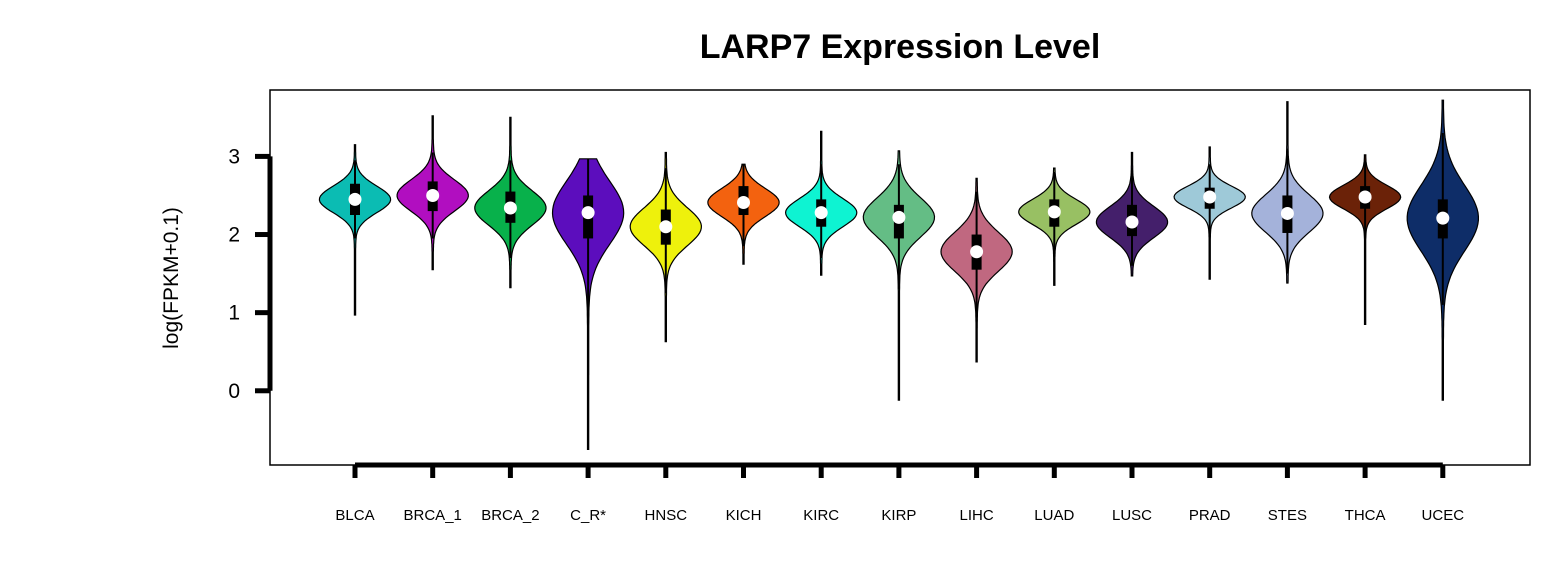  Describe the element at coordinates (1132, 214) in the screenshot. I see `violin-lusc` at that location.